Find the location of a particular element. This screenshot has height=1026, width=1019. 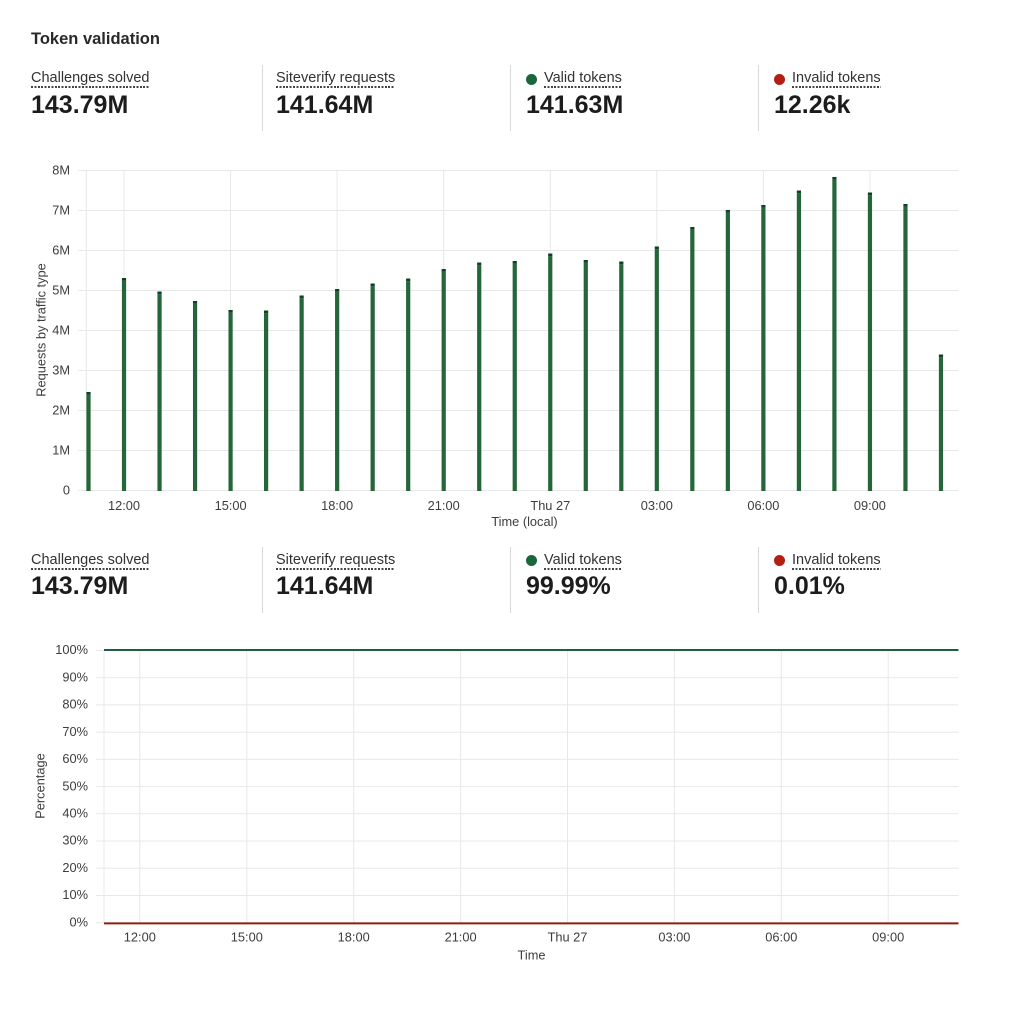

svg-text: Time (local) is located at coordinates (524, 521).